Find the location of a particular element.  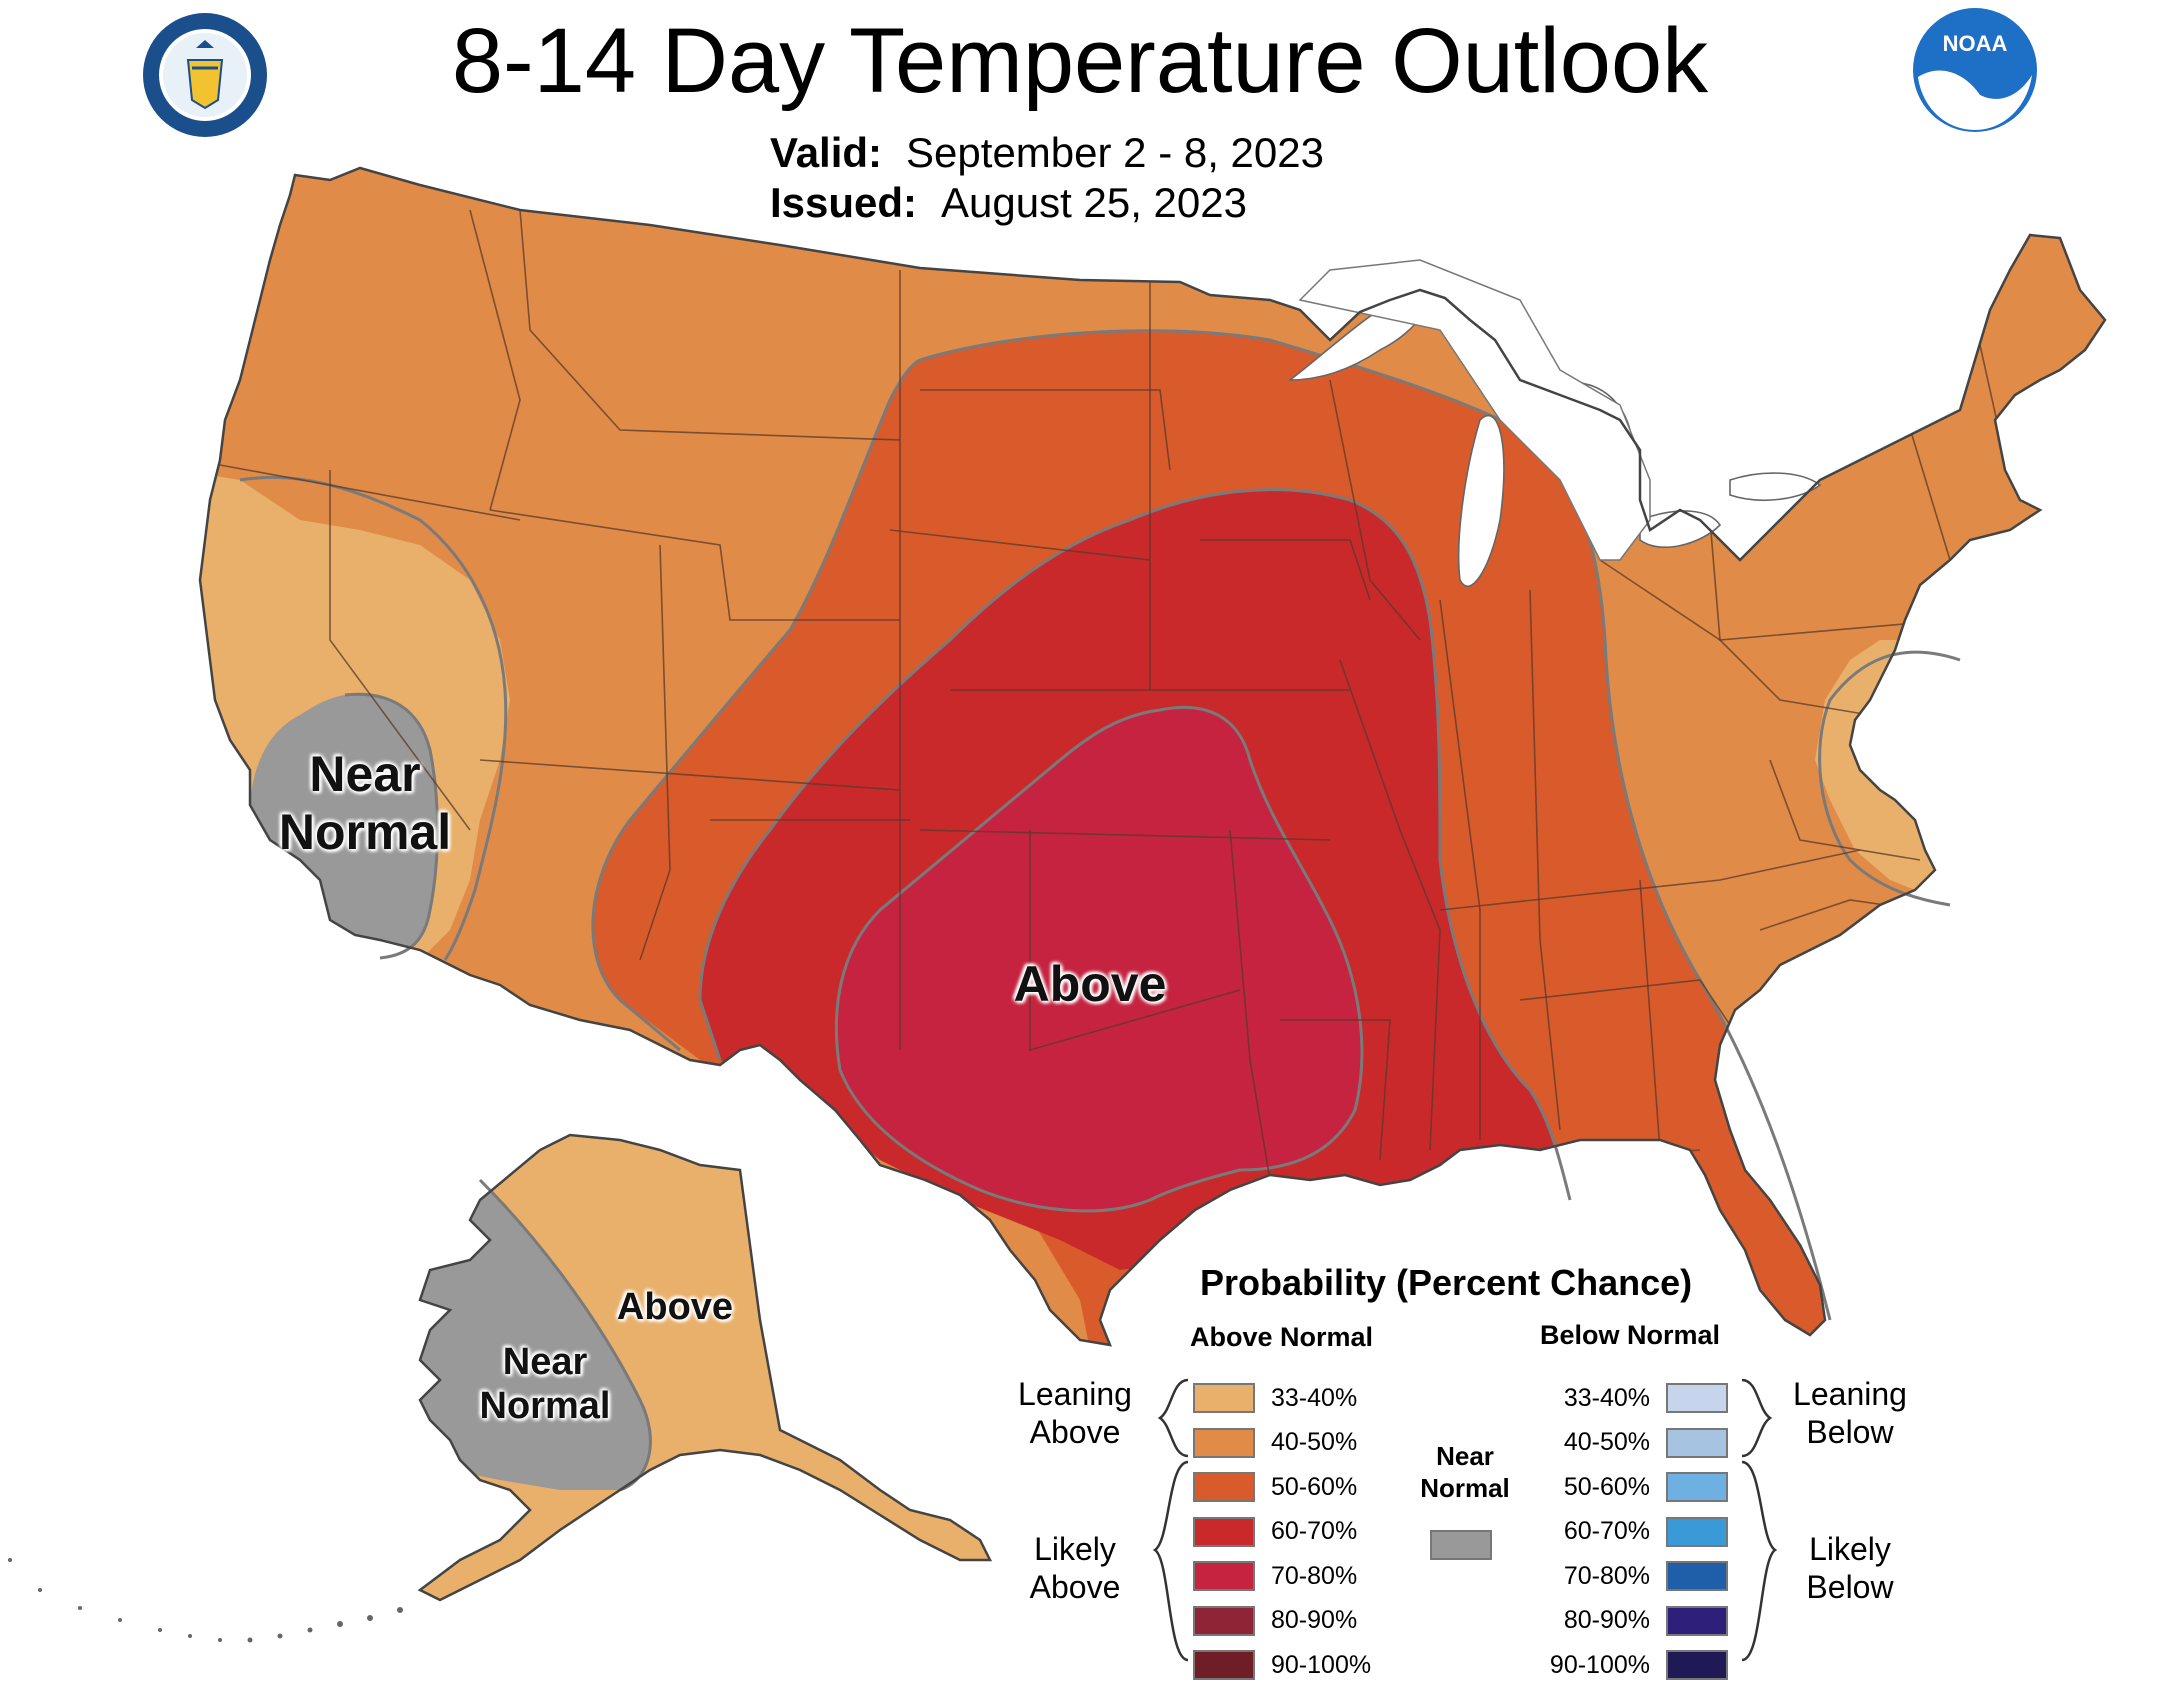

legend-below-range: 40-50% is located at coordinates (1606, 1442).